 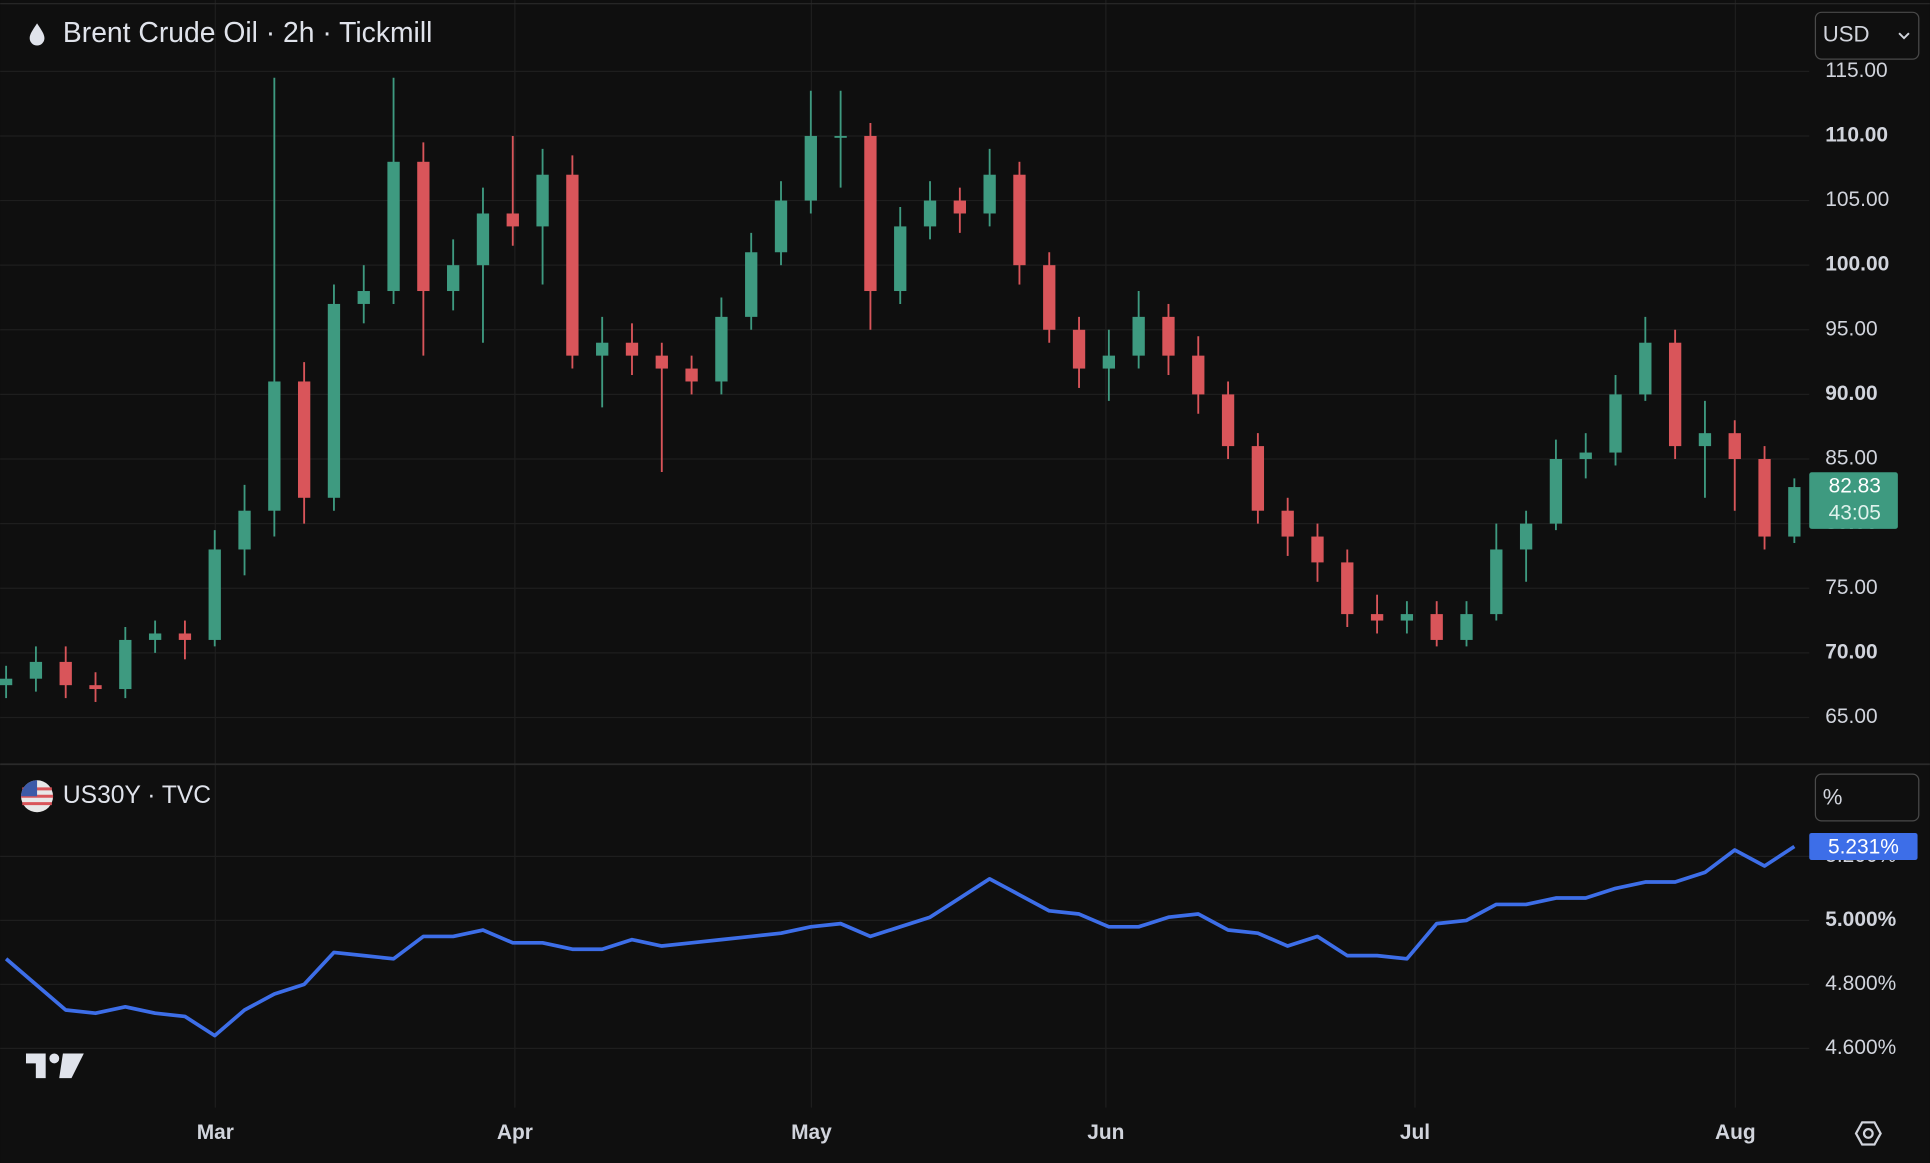 I want to click on settings-dot, so click(x=1868, y=1133).